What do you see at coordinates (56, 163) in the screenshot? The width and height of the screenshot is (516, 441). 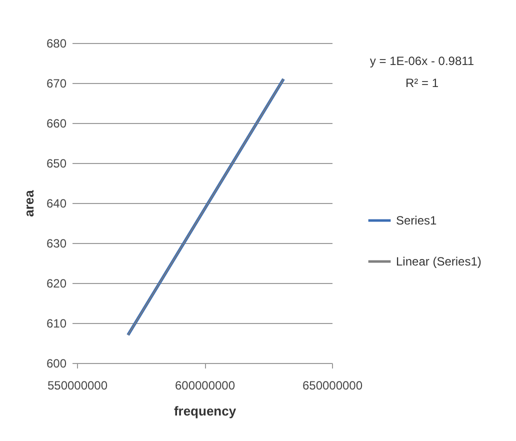 I see `y-tick-label: 650` at bounding box center [56, 163].